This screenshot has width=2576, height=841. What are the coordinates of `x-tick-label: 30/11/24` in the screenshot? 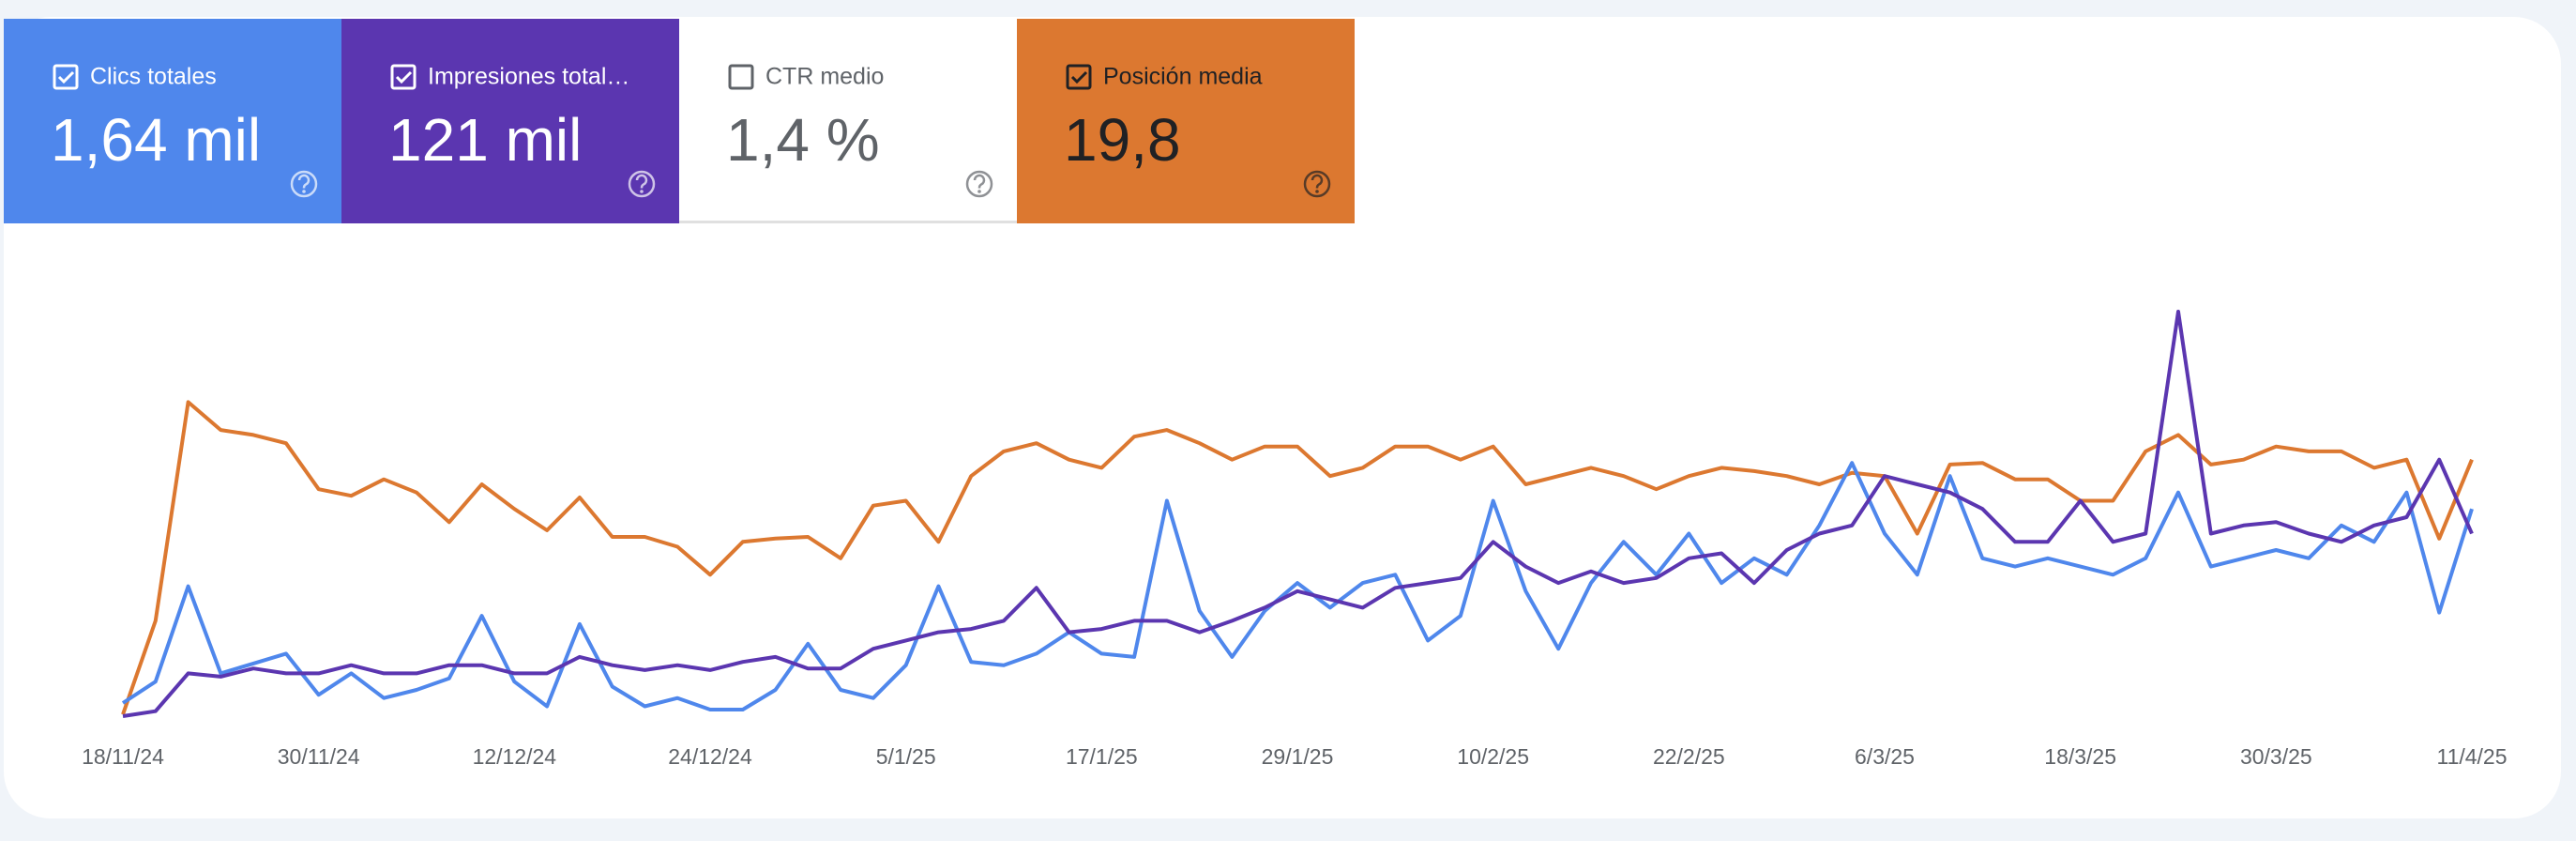 It's located at (319, 756).